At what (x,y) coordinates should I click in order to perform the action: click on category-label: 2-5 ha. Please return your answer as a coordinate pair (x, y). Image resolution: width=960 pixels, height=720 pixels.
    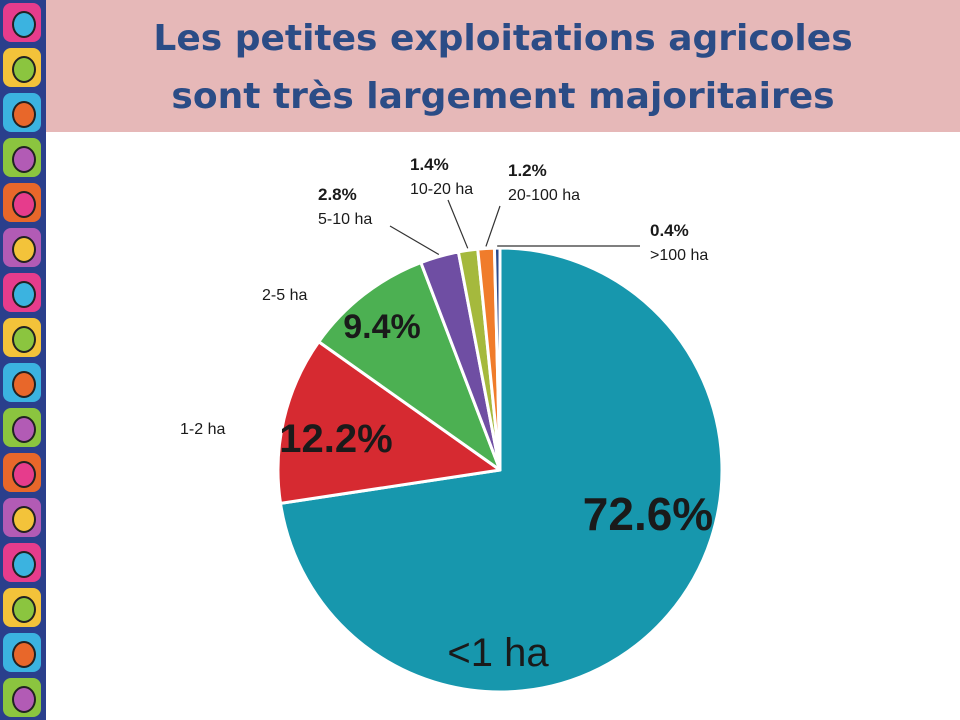
    Looking at the image, I should click on (284, 295).